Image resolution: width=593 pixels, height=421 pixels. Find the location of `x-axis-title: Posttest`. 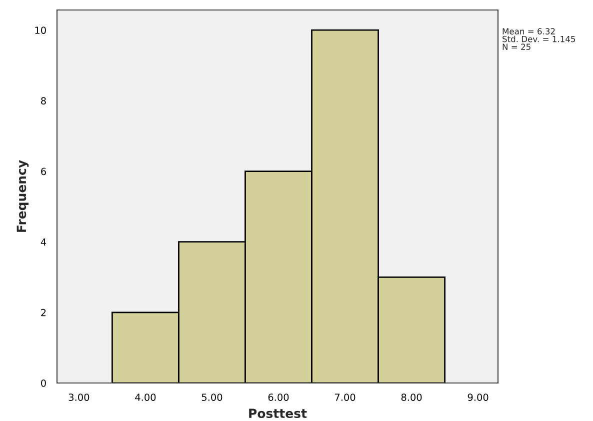

x-axis-title: Posttest is located at coordinates (278, 413).